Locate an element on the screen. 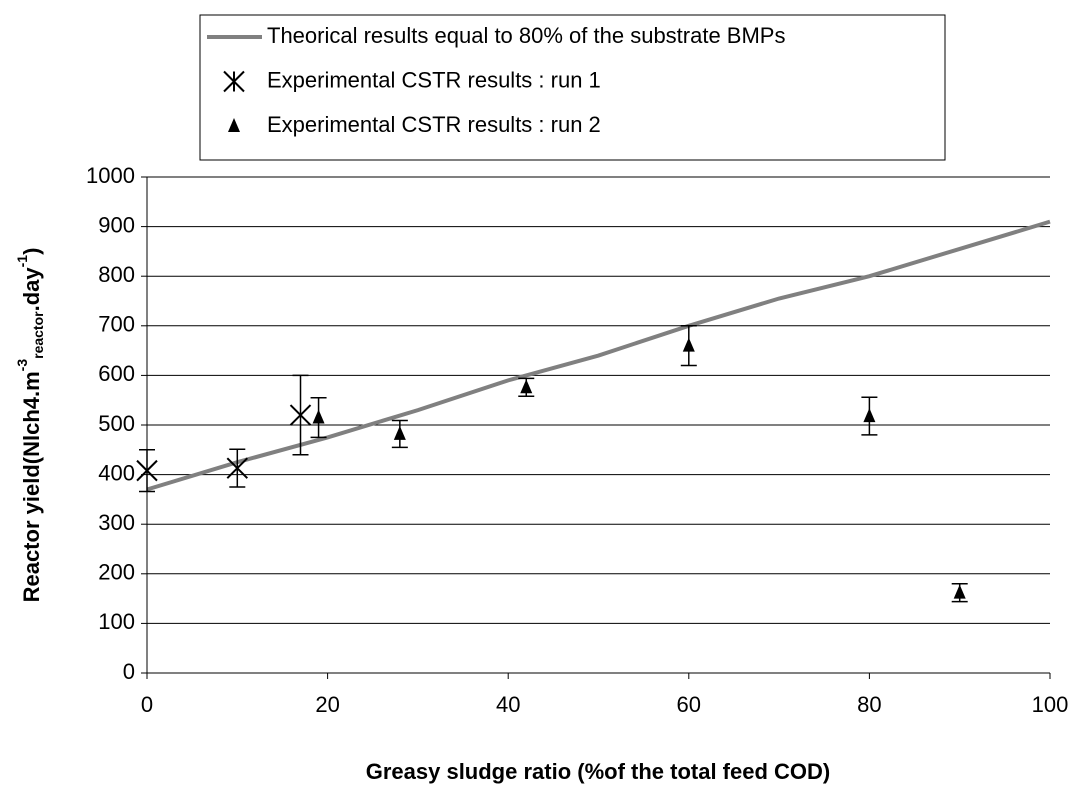  legend-label: Experimental CSTR results : run 2 is located at coordinates (434, 124).